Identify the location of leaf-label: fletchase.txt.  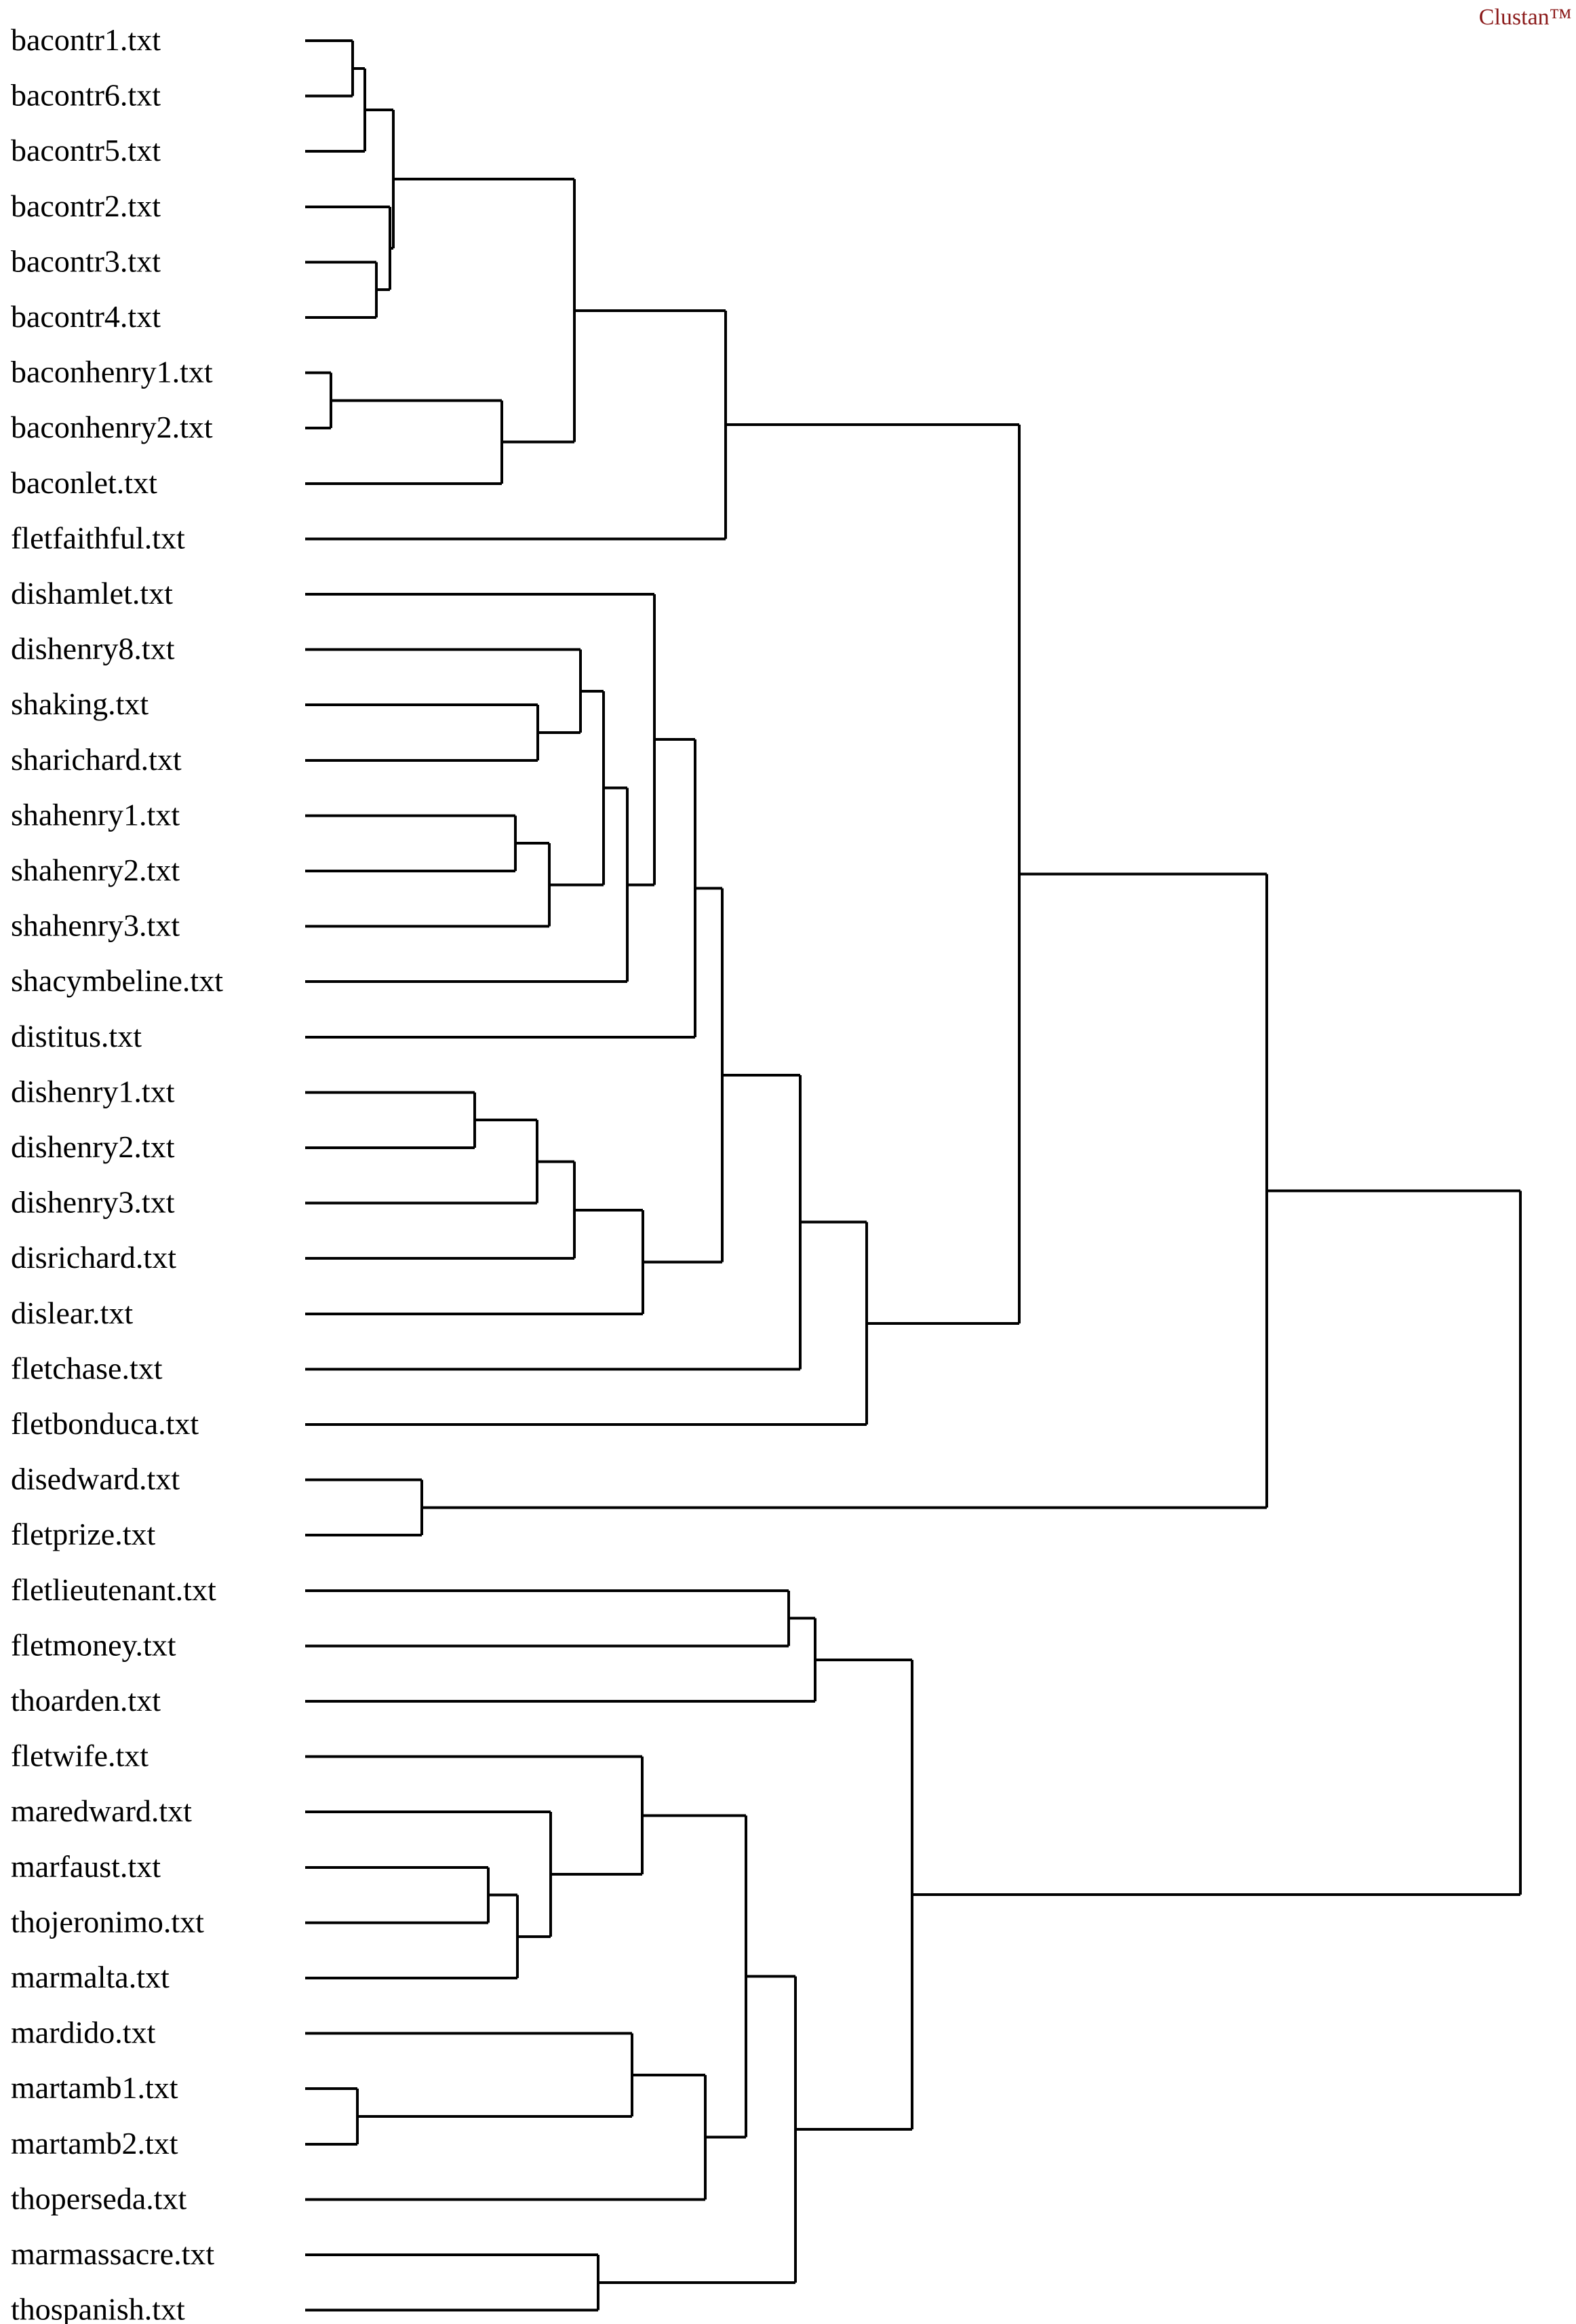
(87, 1368).